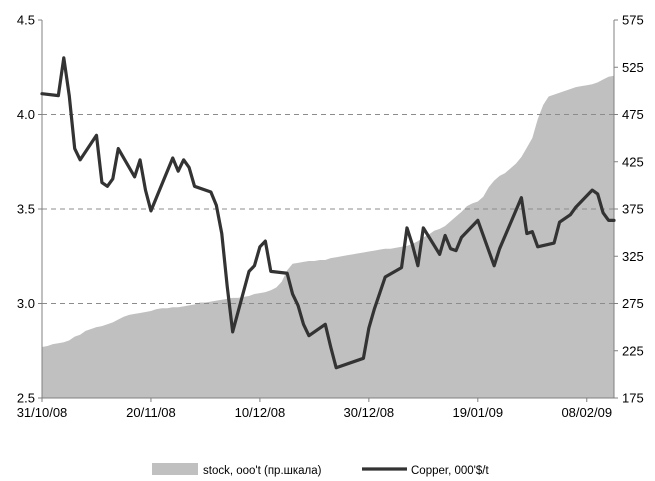 Image resolution: width=655 pixels, height=481 pixels. What do you see at coordinates (633, 114) in the screenshot?
I see `right-tick-label: 475` at bounding box center [633, 114].